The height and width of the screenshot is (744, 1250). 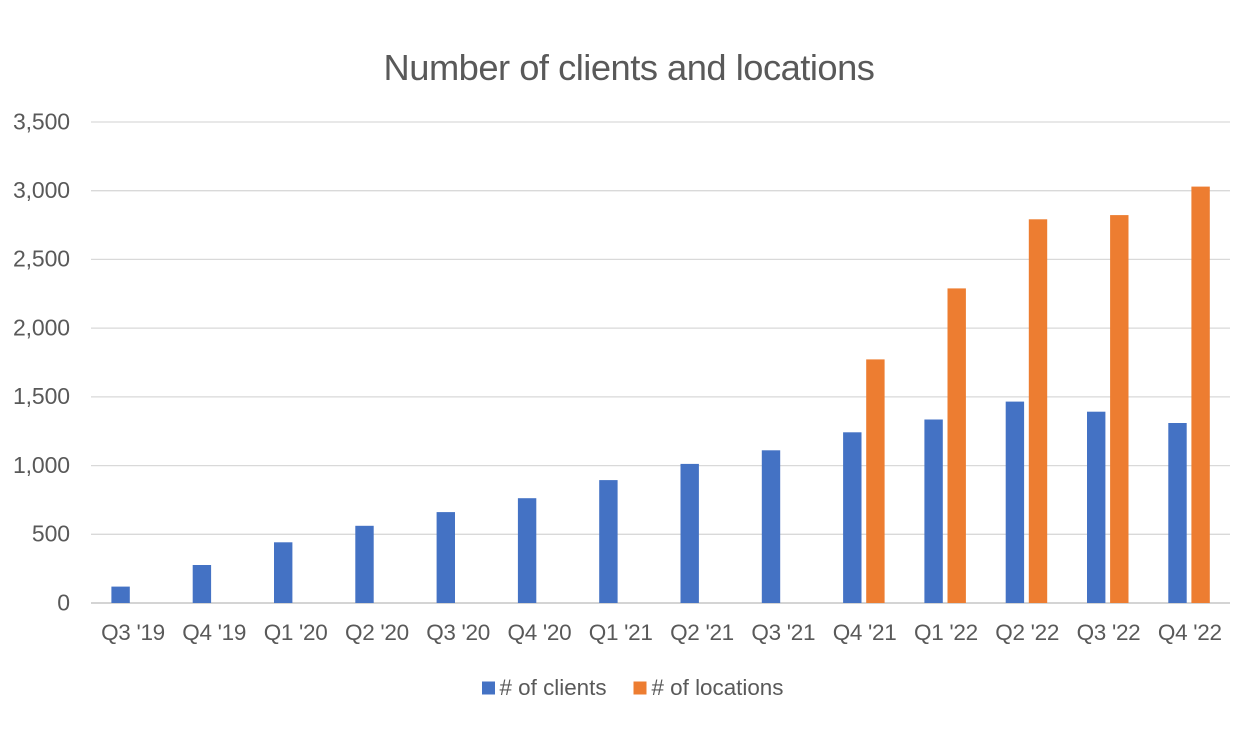 I want to click on svg-text: Q3 '19, so click(x=133, y=632).